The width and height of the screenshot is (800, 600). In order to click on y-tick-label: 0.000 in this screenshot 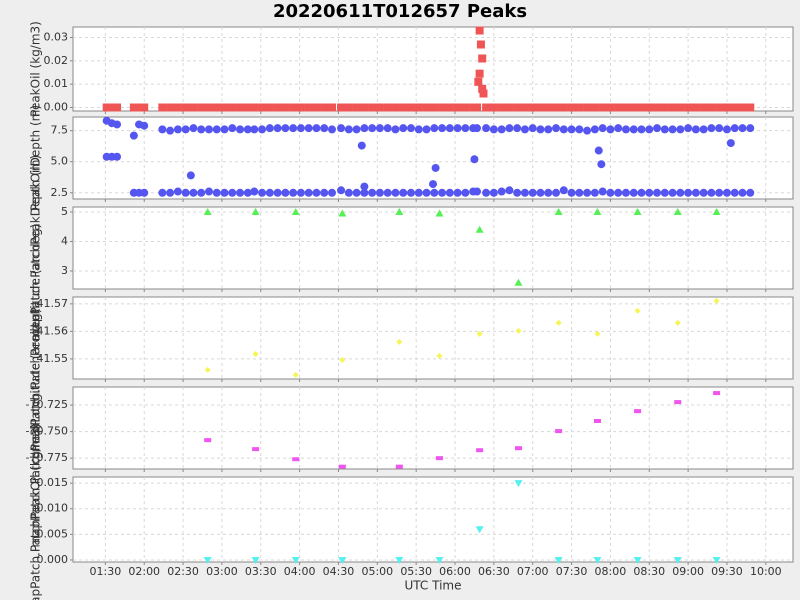, I will do `click(53, 559)`.